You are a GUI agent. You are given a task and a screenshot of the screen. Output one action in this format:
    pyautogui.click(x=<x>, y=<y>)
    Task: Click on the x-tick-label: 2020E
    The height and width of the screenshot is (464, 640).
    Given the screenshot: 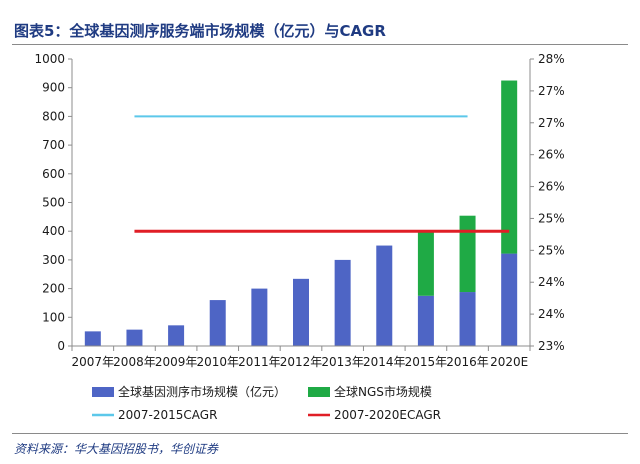 What is the action you would take?
    pyautogui.click(x=509, y=362)
    